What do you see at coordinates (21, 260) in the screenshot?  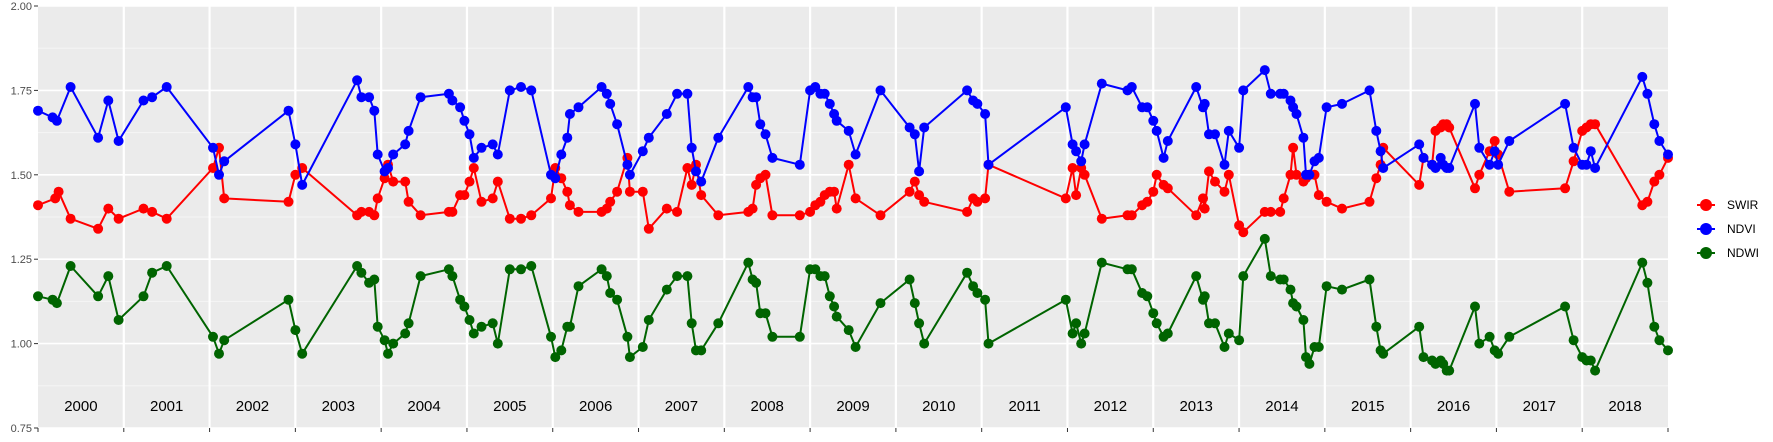 I see `y-tick-label: 1.25` at bounding box center [21, 260].